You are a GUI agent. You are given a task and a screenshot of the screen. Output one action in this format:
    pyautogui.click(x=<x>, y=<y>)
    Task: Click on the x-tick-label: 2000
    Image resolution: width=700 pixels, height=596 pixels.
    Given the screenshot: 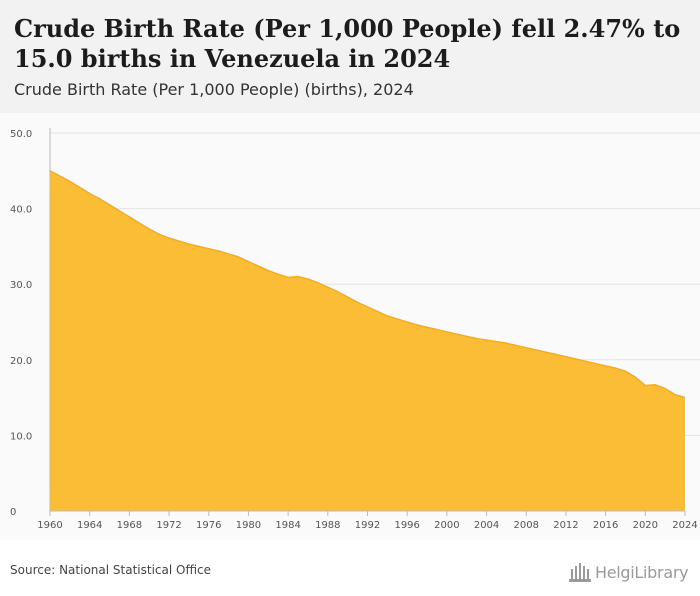 What is the action you would take?
    pyautogui.click(x=446, y=525)
    